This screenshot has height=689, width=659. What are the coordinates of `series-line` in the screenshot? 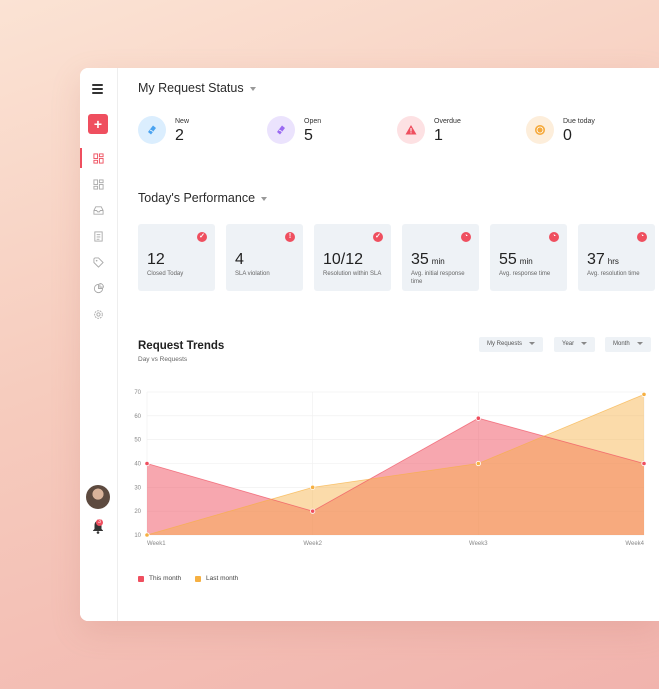 It's located at (395, 464).